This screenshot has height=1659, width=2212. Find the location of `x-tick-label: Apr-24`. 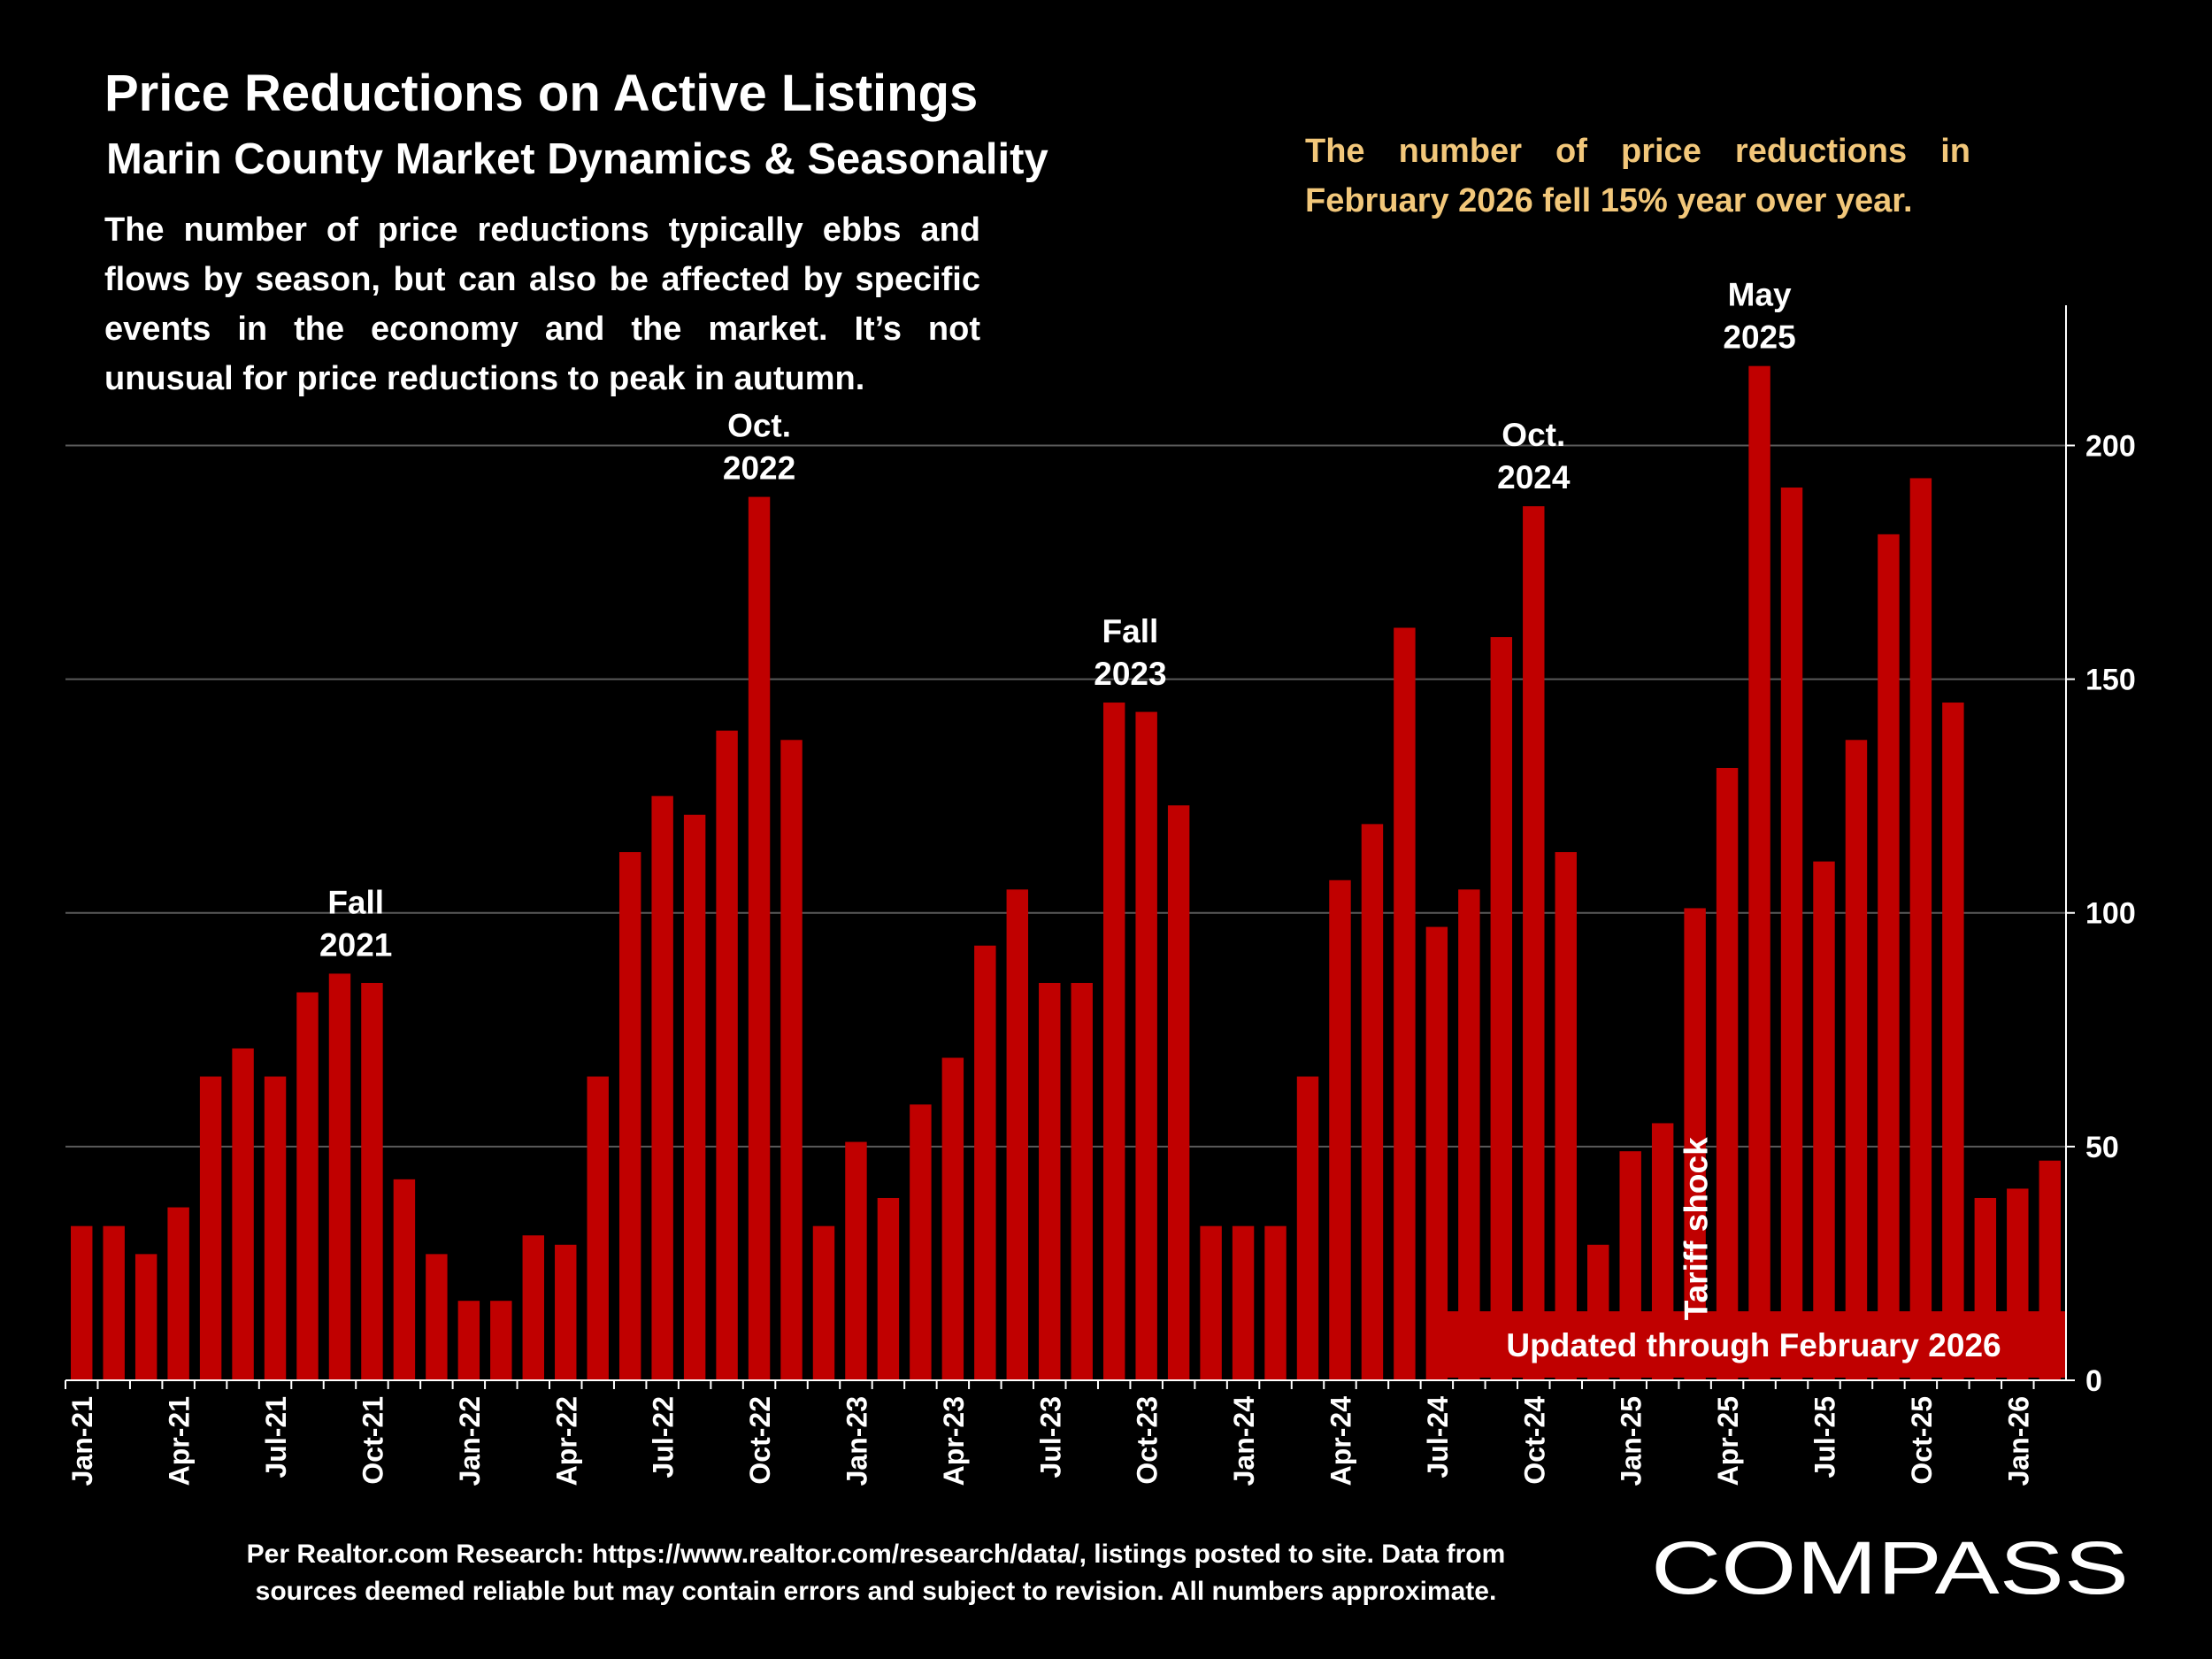

x-tick-label: Apr-24 is located at coordinates (1341, 1441).